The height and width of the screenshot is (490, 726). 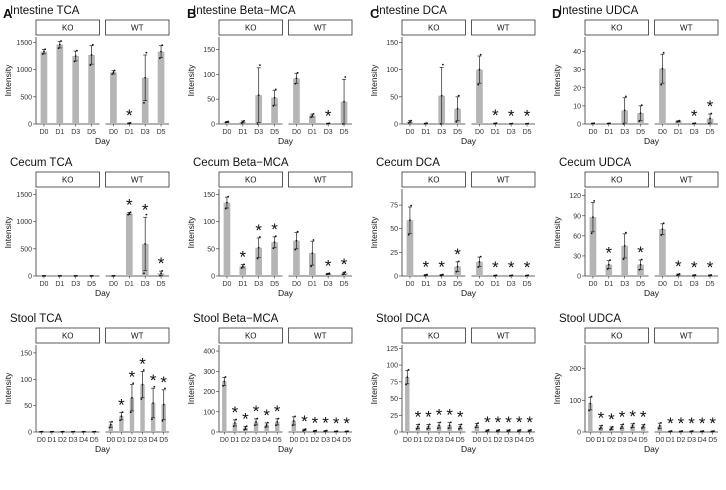 I want to click on y-tick-label: 60, so click(x=577, y=236).